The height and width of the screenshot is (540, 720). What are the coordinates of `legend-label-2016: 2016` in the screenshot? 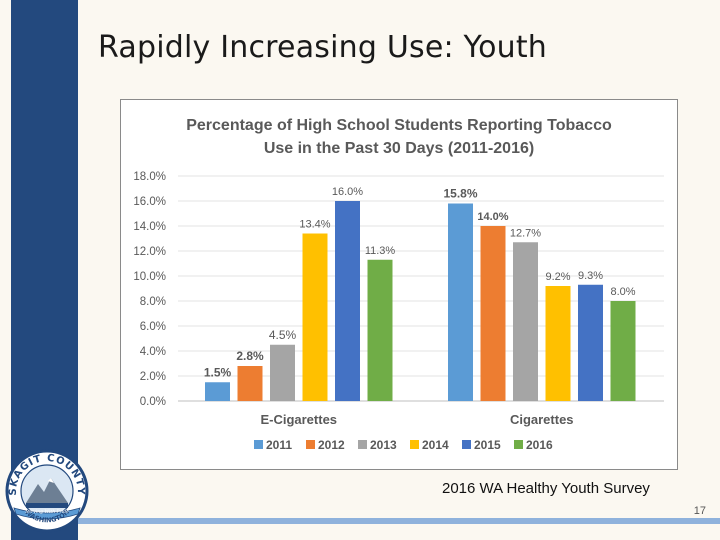 It's located at (539, 445).